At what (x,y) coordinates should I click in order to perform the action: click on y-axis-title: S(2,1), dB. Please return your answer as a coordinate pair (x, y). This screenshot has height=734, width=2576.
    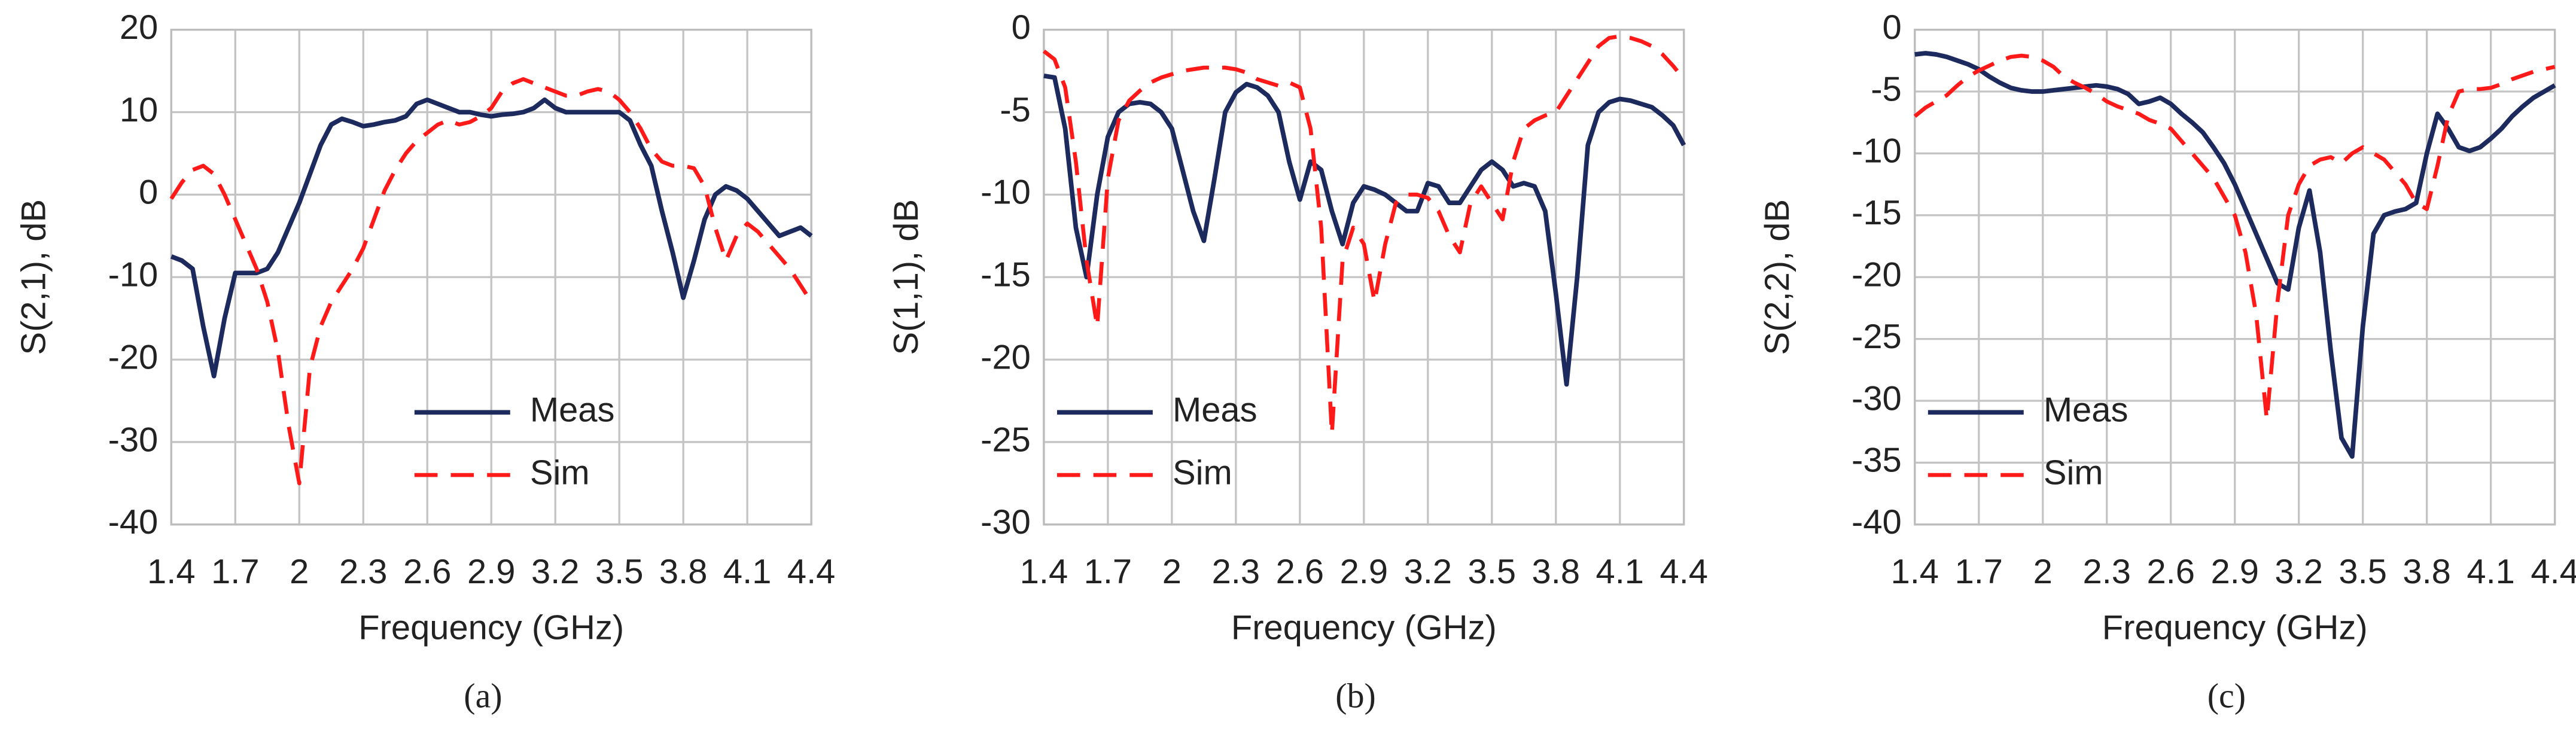
    Looking at the image, I should click on (34, 277).